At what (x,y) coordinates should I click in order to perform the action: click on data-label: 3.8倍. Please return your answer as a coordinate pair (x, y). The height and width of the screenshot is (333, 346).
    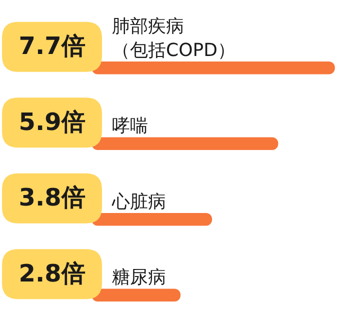
    Looking at the image, I should click on (52, 198).